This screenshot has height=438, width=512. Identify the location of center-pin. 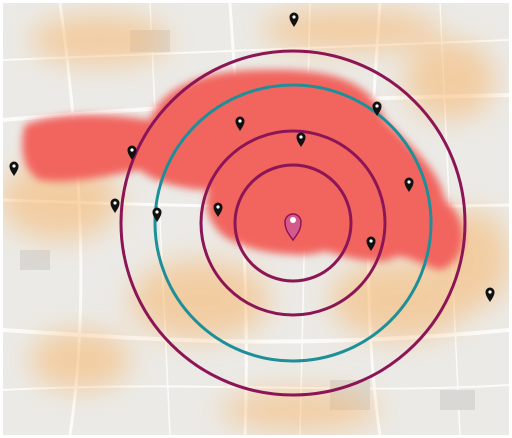
(293, 227).